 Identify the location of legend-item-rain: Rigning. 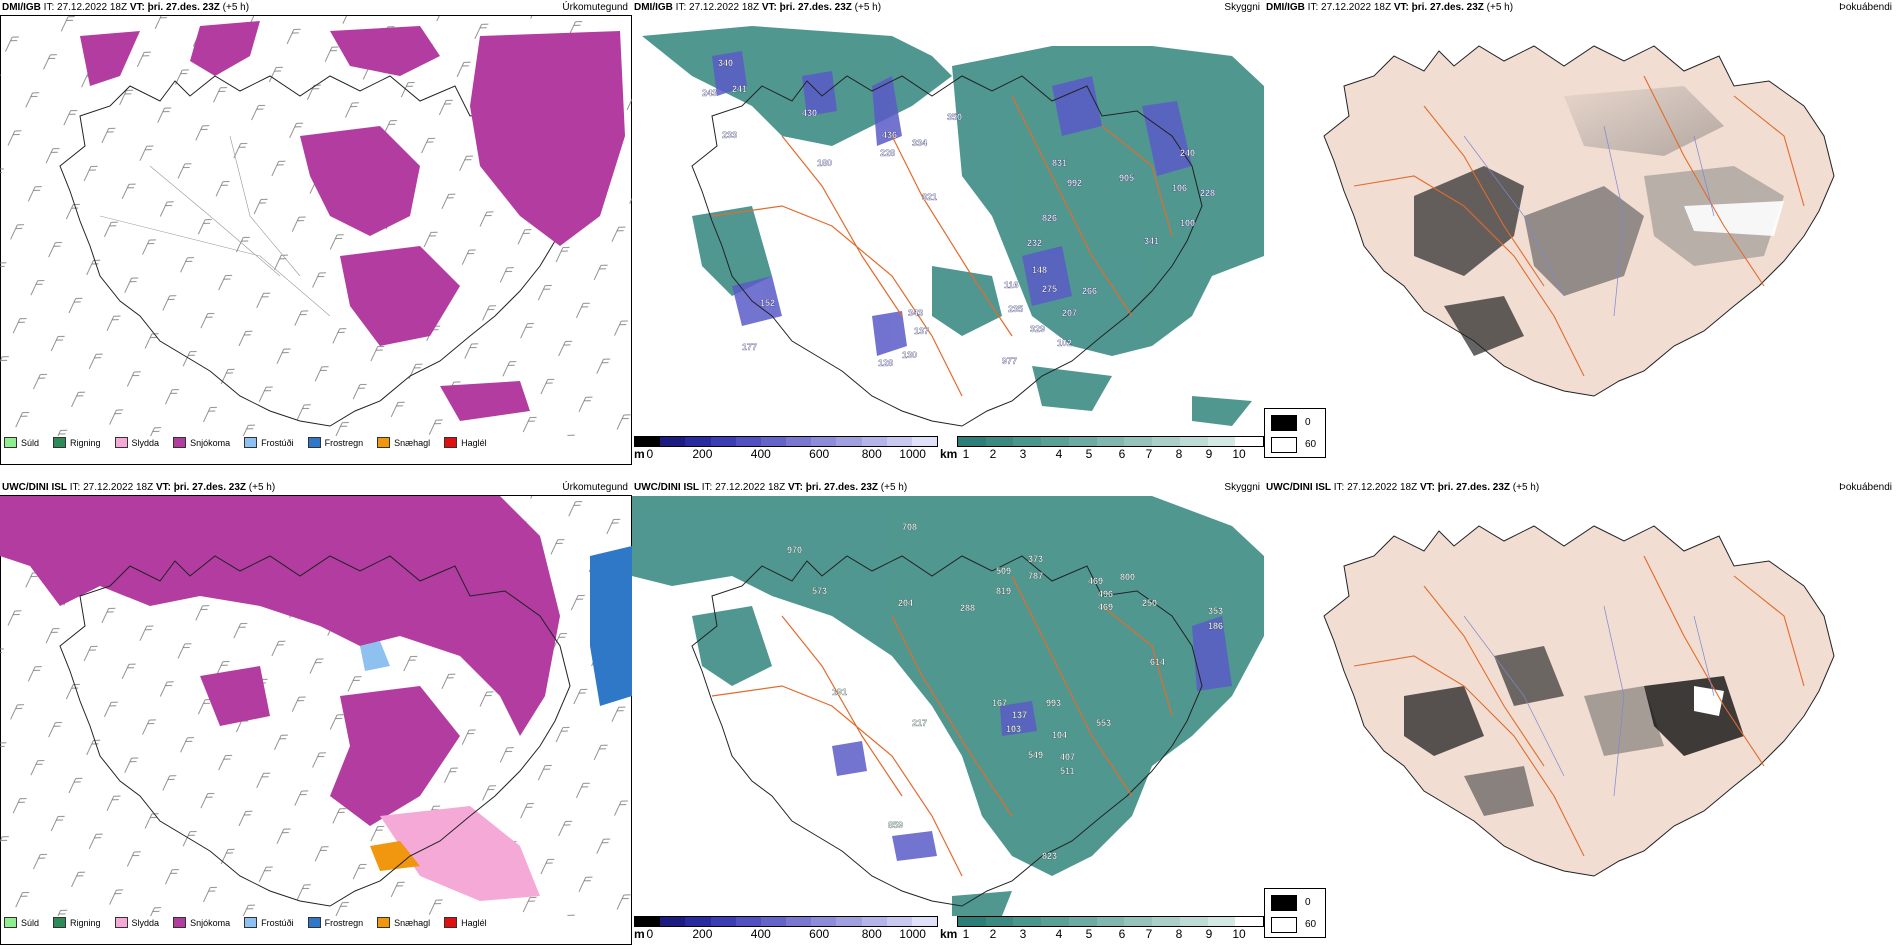
(77, 922).